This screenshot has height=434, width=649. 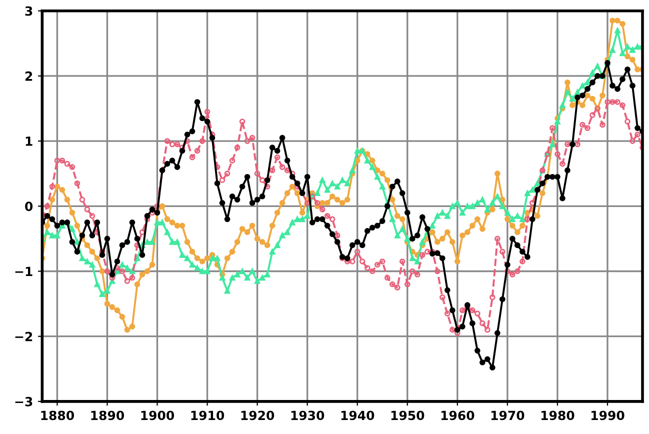 What do you see at coordinates (557, 415) in the screenshot?
I see `x-tick-label: 1980` at bounding box center [557, 415].